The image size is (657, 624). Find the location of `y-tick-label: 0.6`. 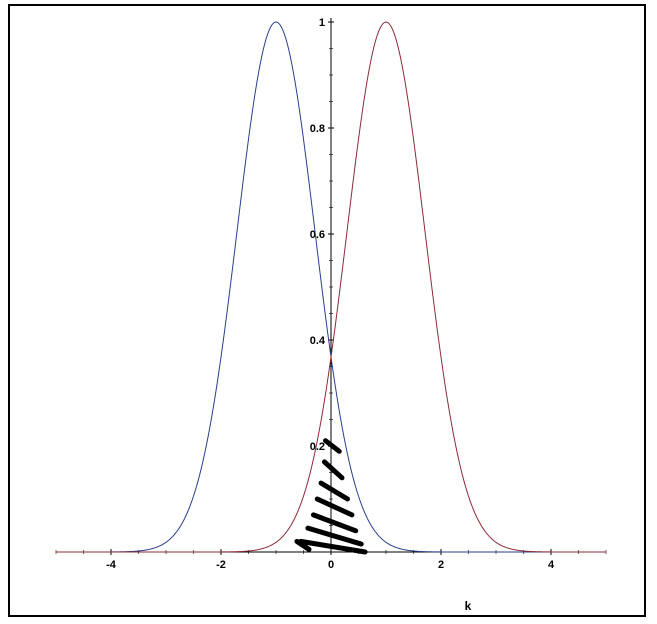

y-tick-label: 0.6 is located at coordinates (317, 235).